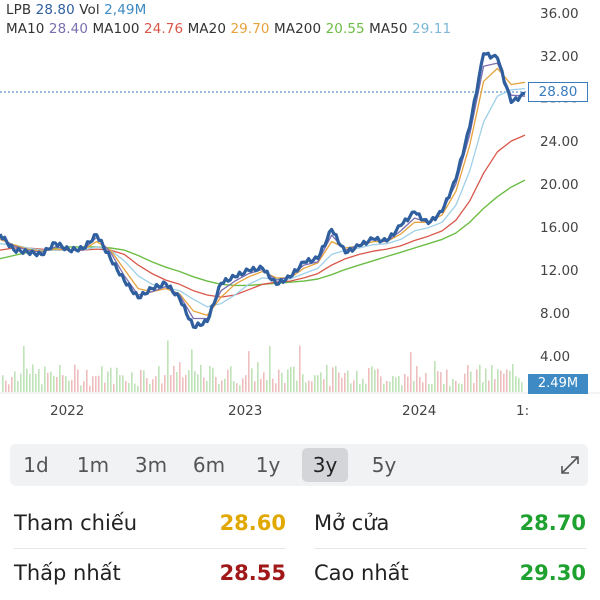 This screenshot has height=600, width=600. I want to click on timeframe-5y-button: 5y, so click(384, 465).